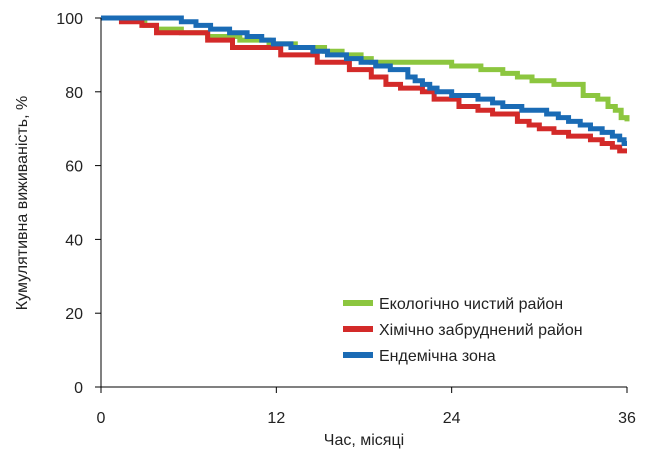 This screenshot has height=455, width=651. I want to click on legend-label-3: Ендемічна зона, so click(437, 356).